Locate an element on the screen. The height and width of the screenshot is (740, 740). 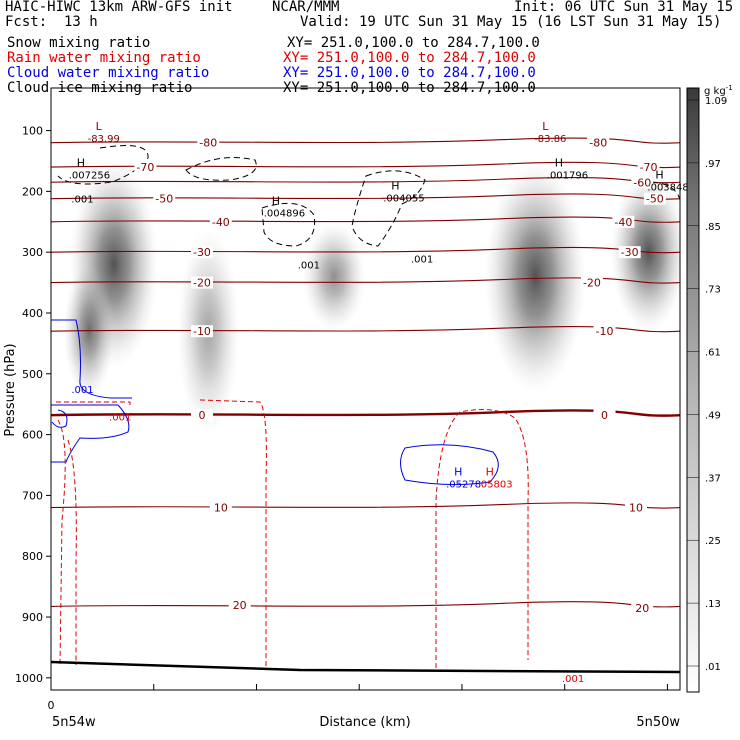
x-axis-label: Distance (km) is located at coordinates (364, 722).